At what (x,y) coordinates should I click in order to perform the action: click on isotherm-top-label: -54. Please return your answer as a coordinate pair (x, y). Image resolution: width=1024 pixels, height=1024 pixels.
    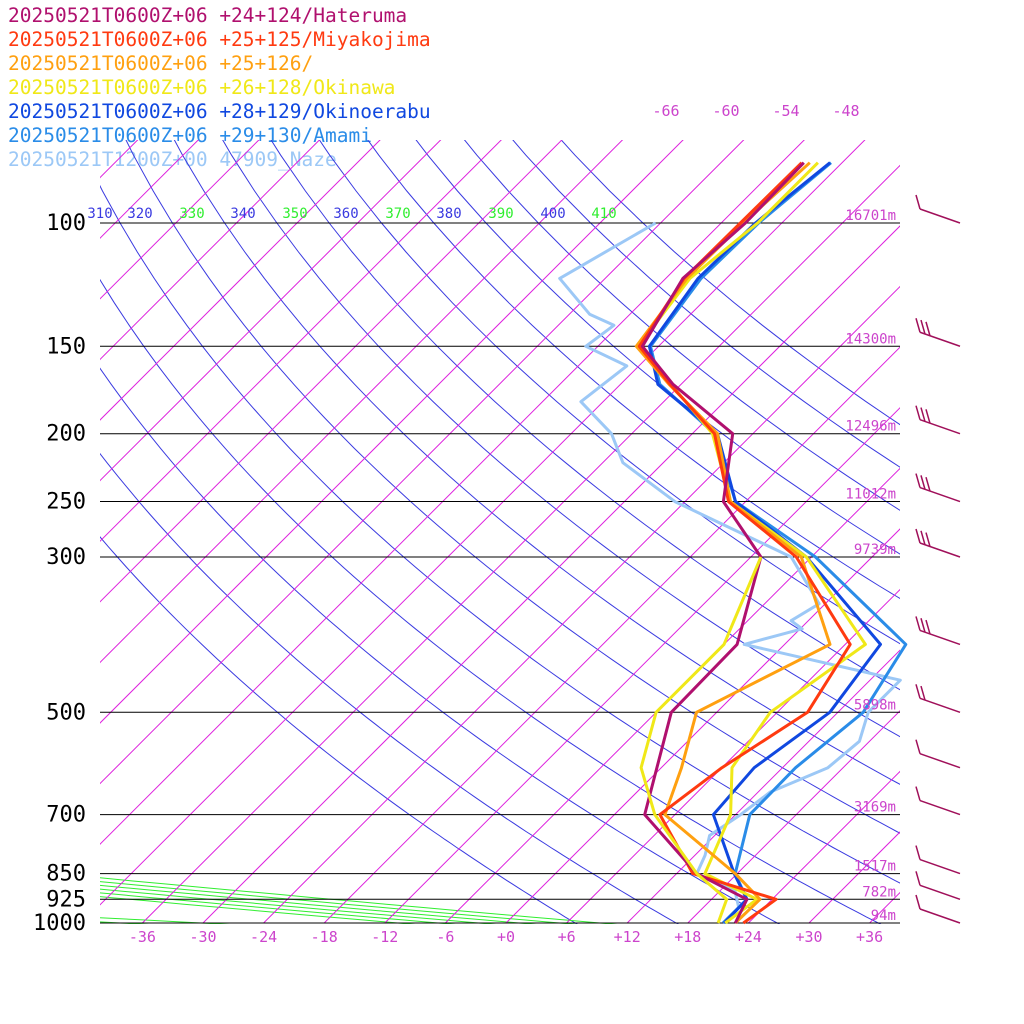
    Looking at the image, I should click on (785, 111).